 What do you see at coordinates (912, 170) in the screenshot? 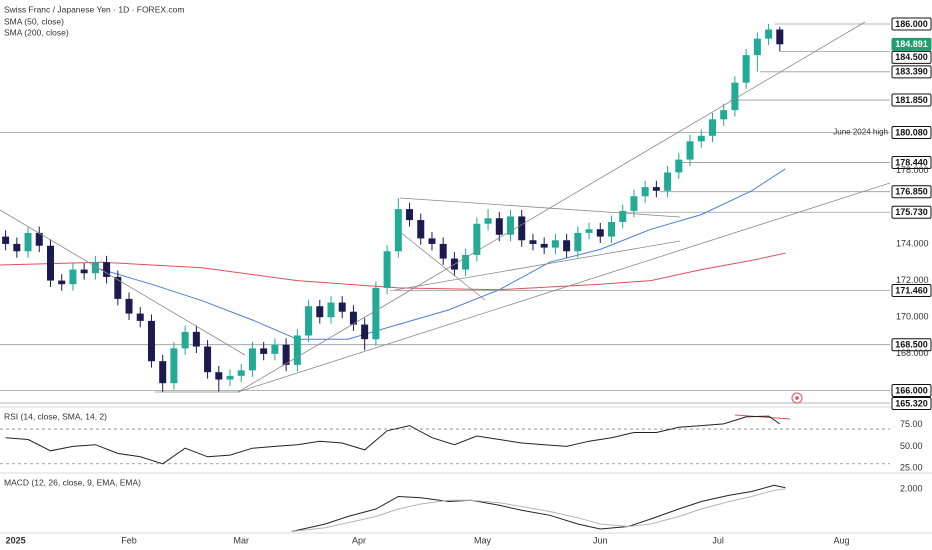
I see `y-tick-label: 178.000` at bounding box center [912, 170].